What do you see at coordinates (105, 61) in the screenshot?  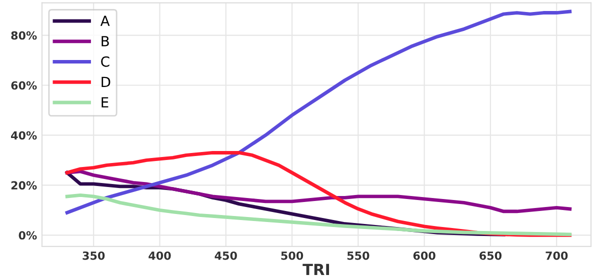 I see `legend-label: C` at bounding box center [105, 61].